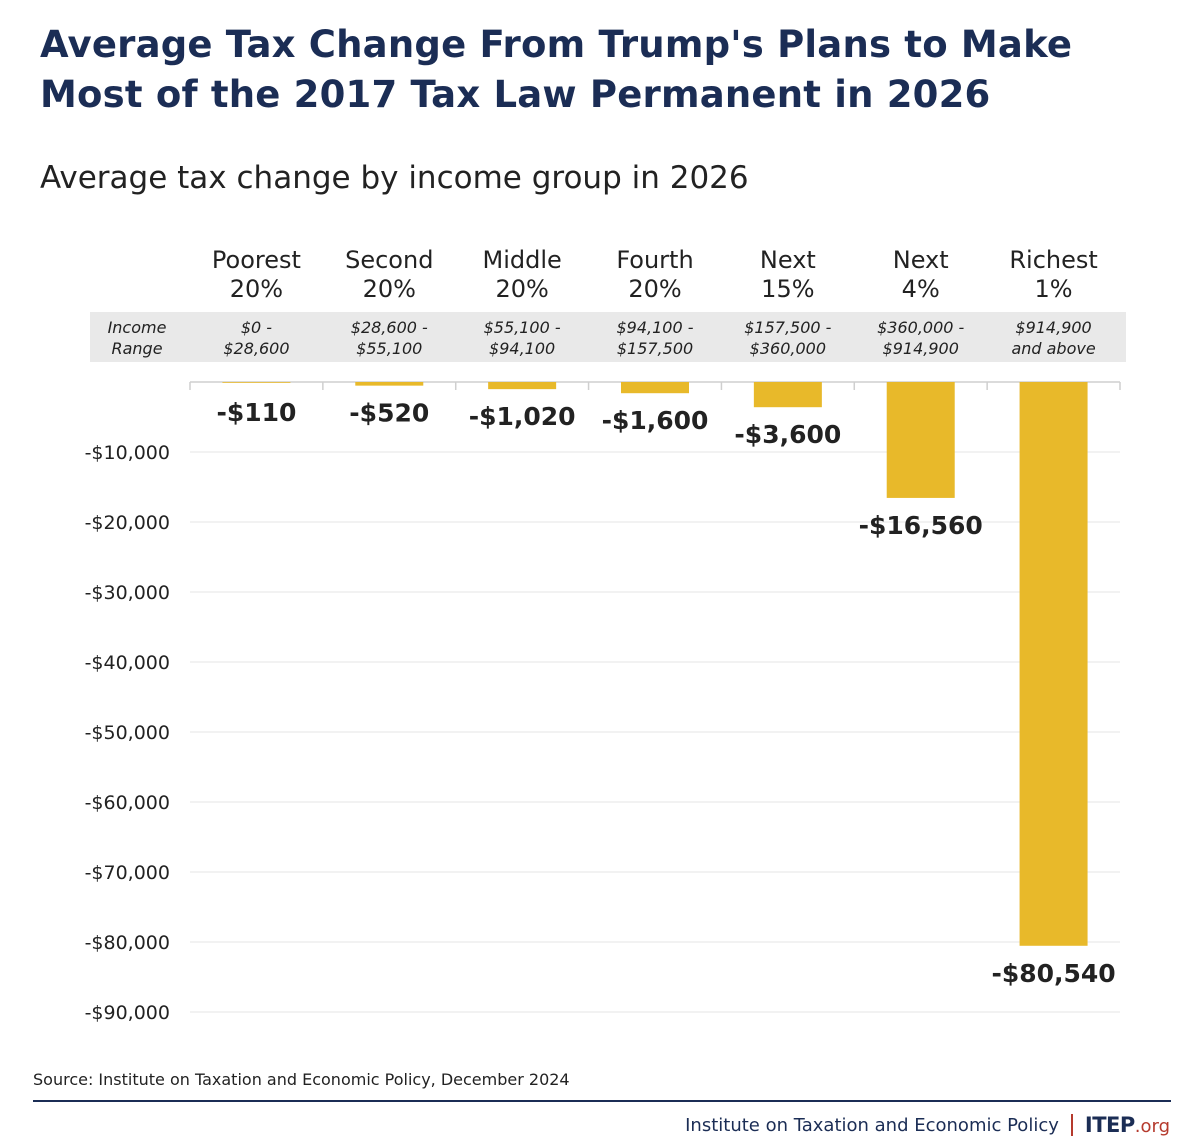  What do you see at coordinates (1053, 348) in the screenshot?
I see `income-range-value: and above` at bounding box center [1053, 348].